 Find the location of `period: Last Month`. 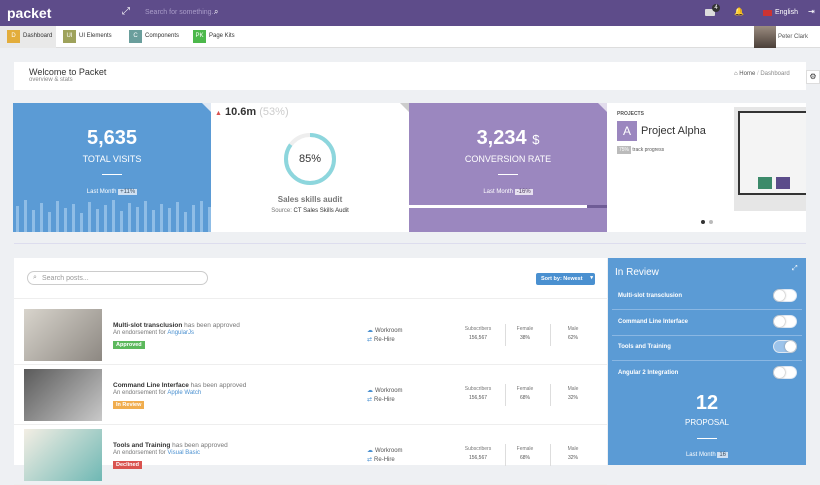

period: Last Month is located at coordinates (700, 455).